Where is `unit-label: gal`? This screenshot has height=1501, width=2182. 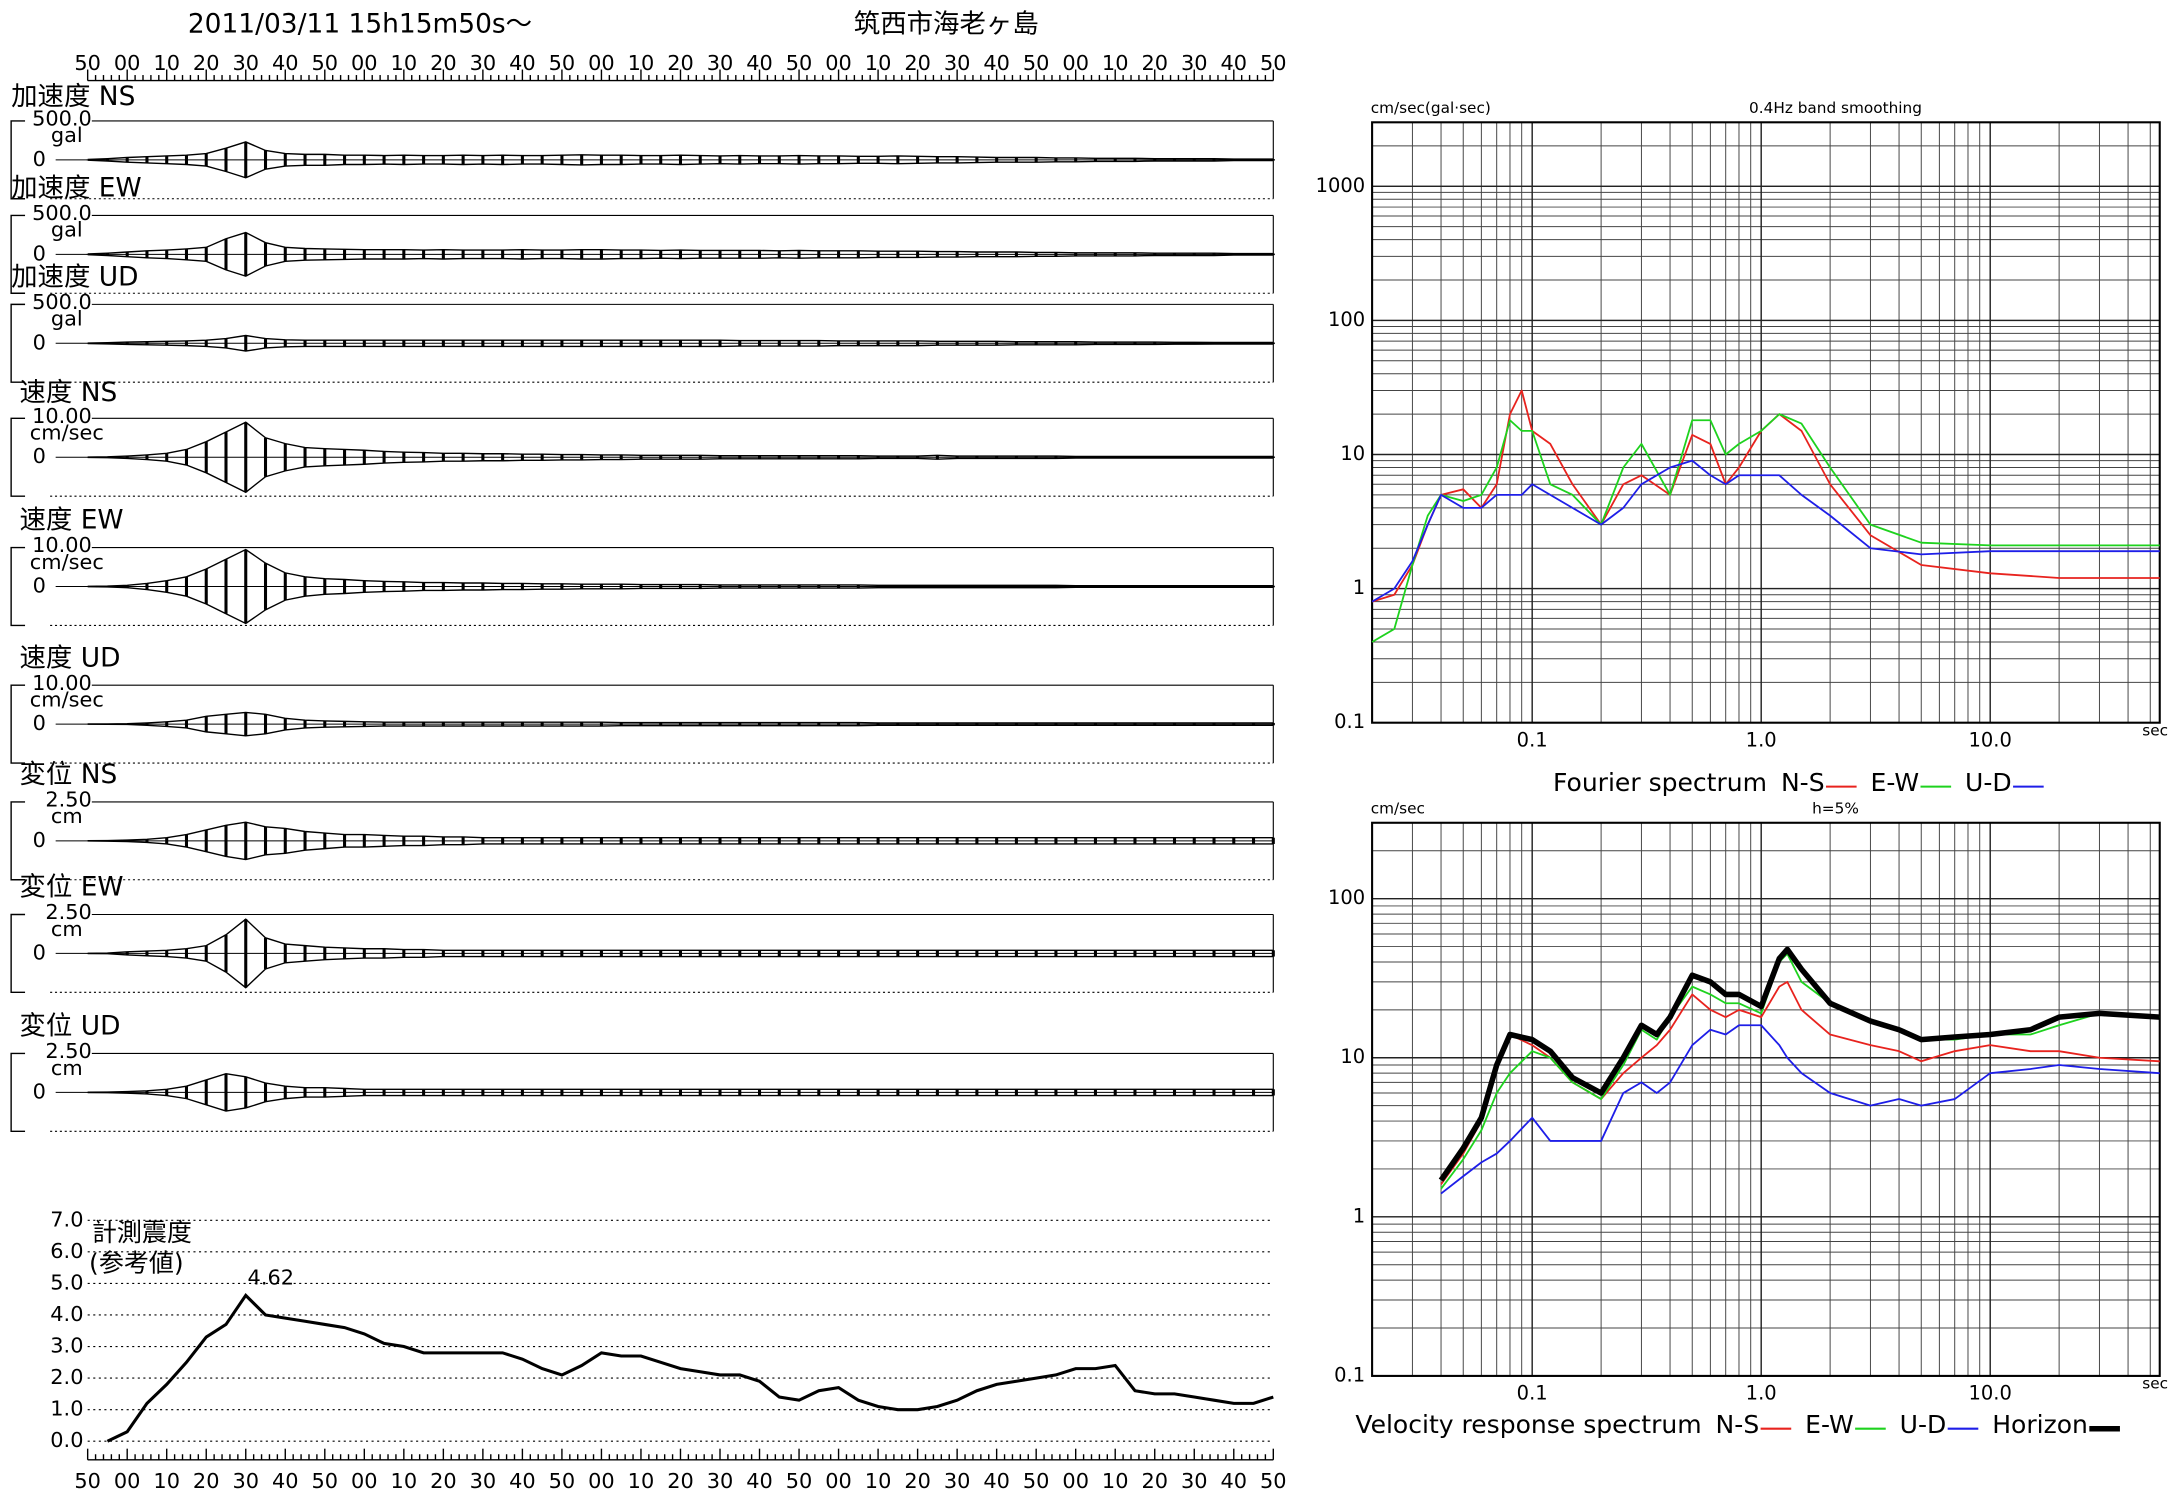 unit-label: gal is located at coordinates (67, 135).